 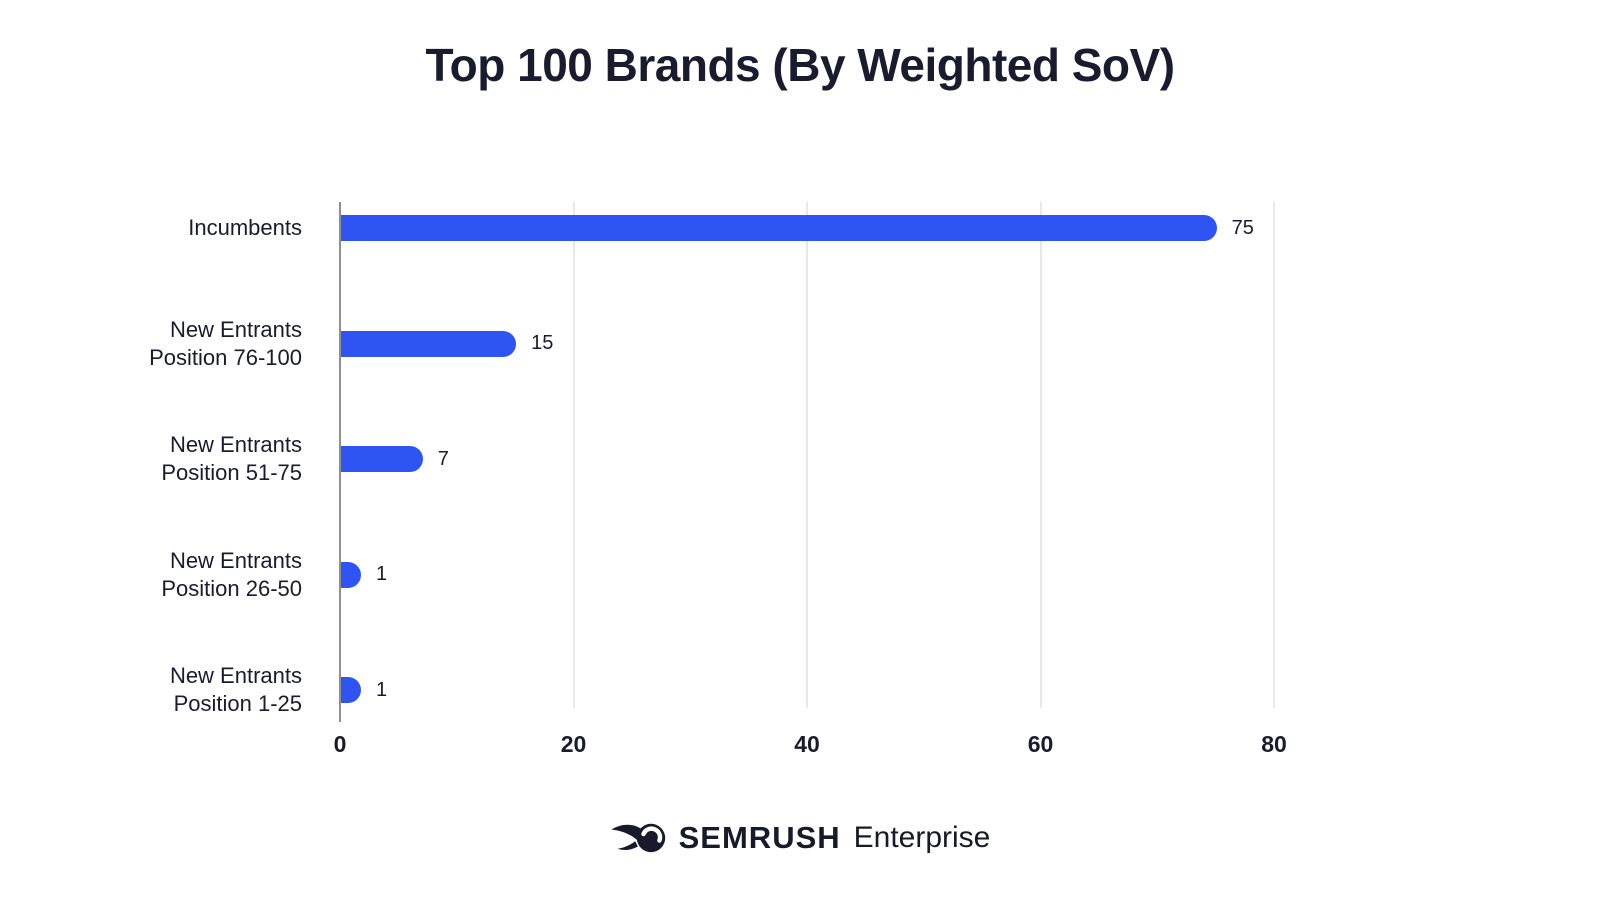 What do you see at coordinates (573, 744) in the screenshot?
I see `x-tick-label: 20` at bounding box center [573, 744].